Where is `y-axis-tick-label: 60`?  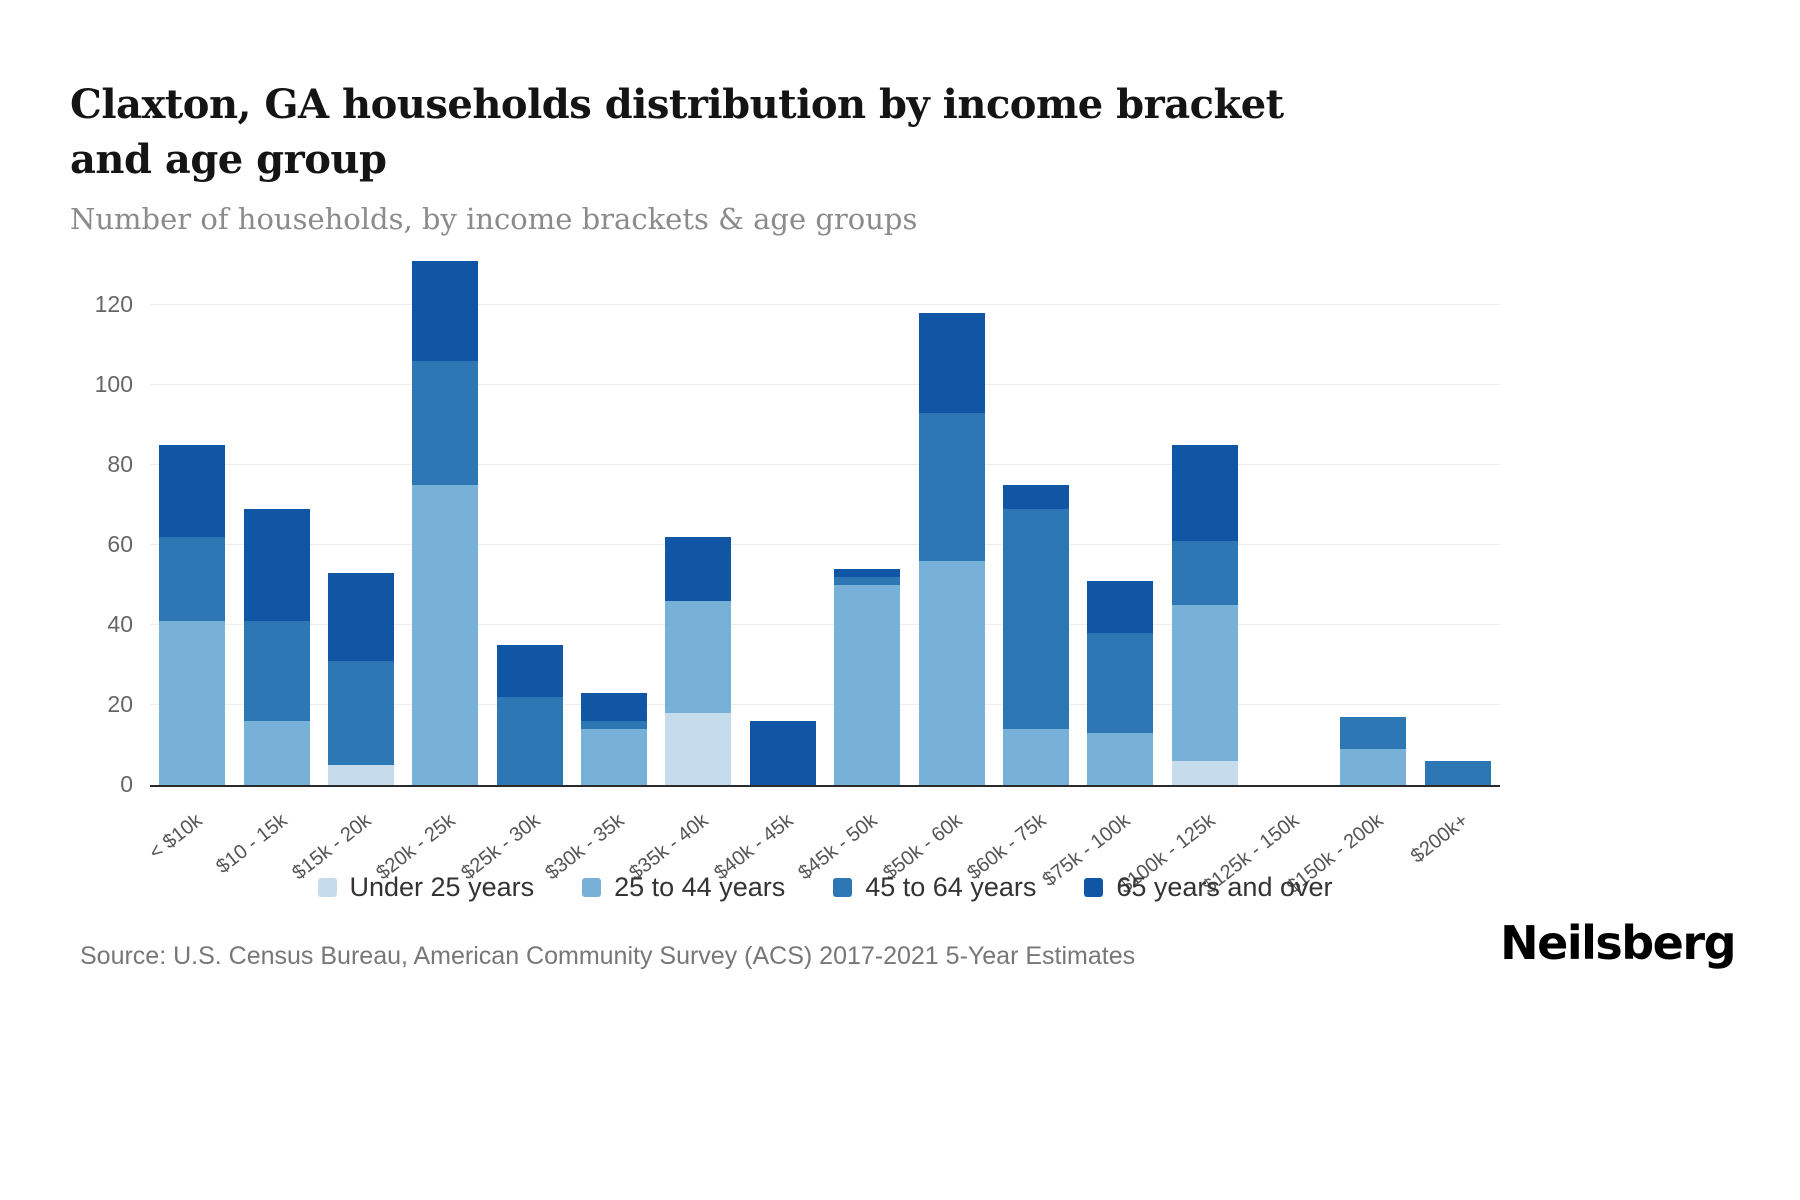
y-axis-tick-label: 60 is located at coordinates (120, 544).